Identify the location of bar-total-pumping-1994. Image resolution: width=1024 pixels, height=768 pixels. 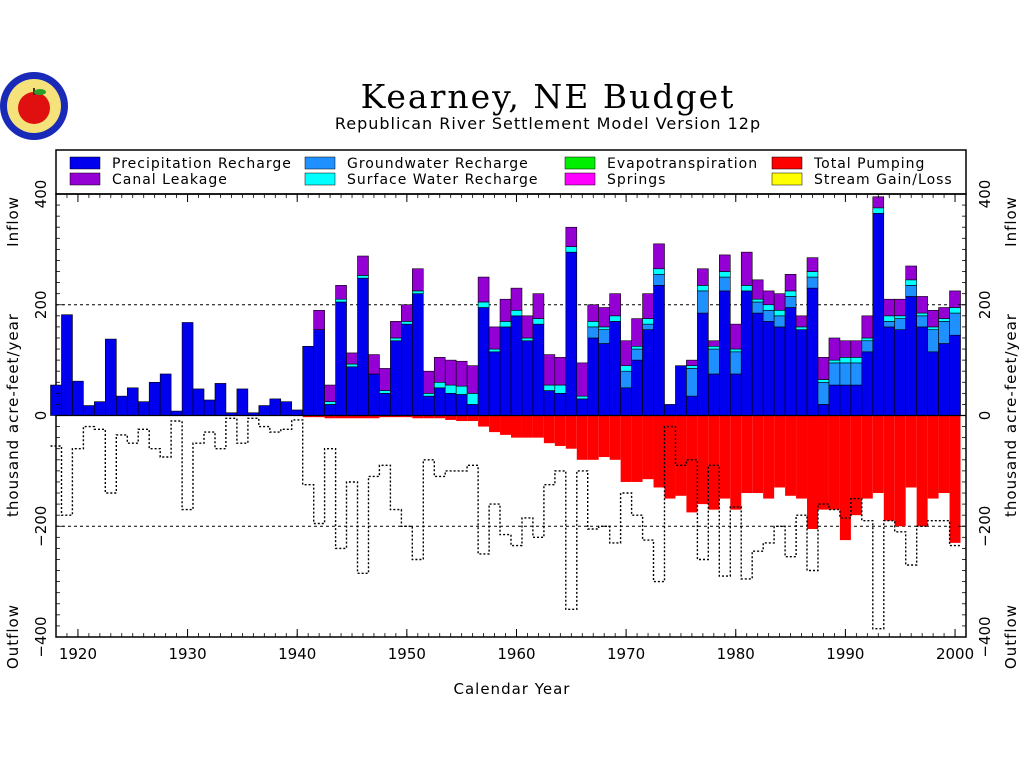
(889, 468).